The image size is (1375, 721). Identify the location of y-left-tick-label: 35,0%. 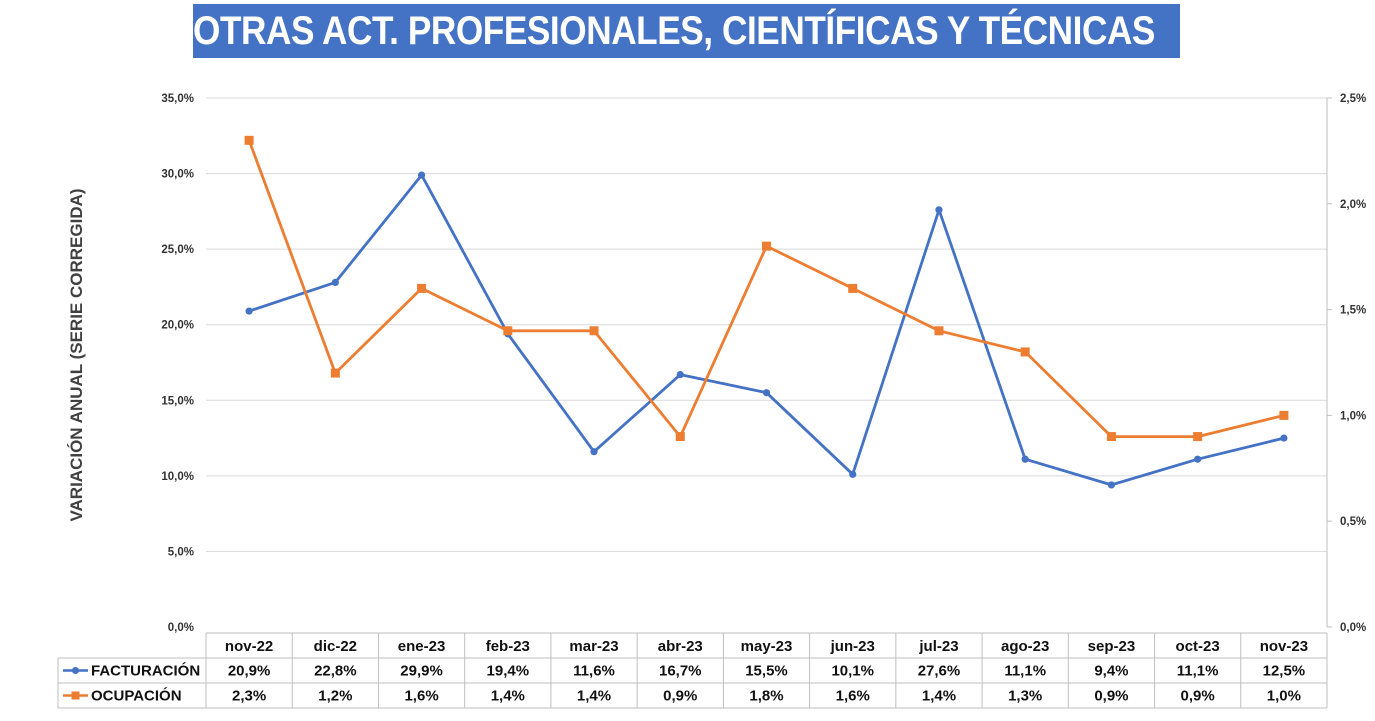
(177, 99).